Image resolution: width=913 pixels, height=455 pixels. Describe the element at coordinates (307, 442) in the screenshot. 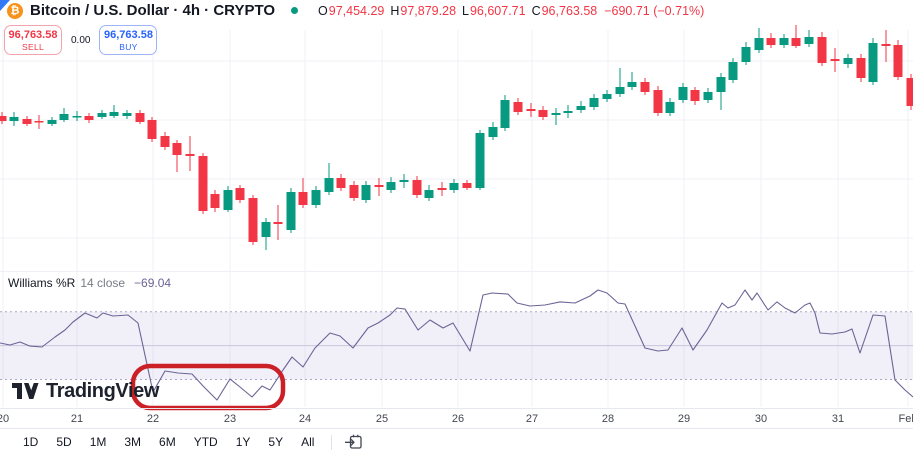

I see `range-button-All: All` at that location.